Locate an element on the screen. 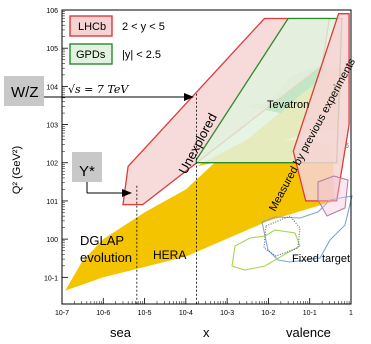 This screenshot has width=371, height=344. wz-callout-label: W/Z is located at coordinates (25, 92).